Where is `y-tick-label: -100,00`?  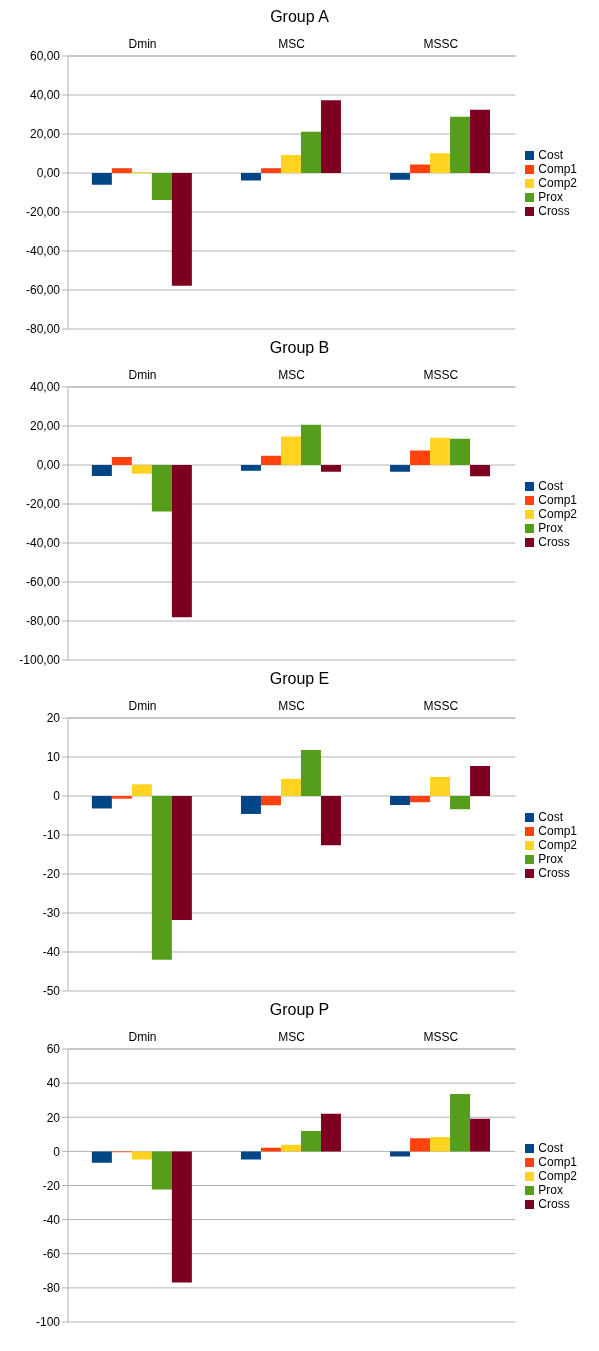
y-tick-label: -100,00 is located at coordinates (40, 660).